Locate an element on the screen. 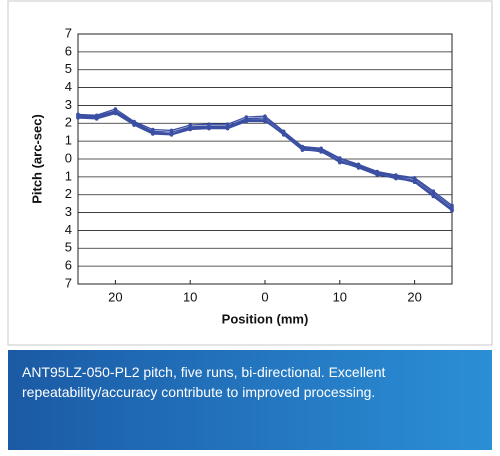  x-tick-label: 0 is located at coordinates (264, 296).